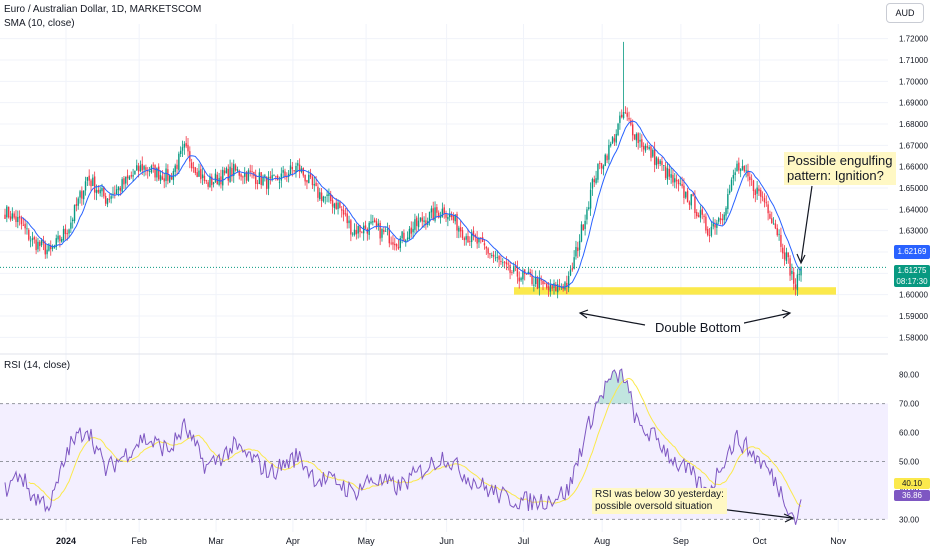 This screenshot has width=932, height=550. What do you see at coordinates (905, 13) in the screenshot?
I see `currency-button: AUD` at bounding box center [905, 13].